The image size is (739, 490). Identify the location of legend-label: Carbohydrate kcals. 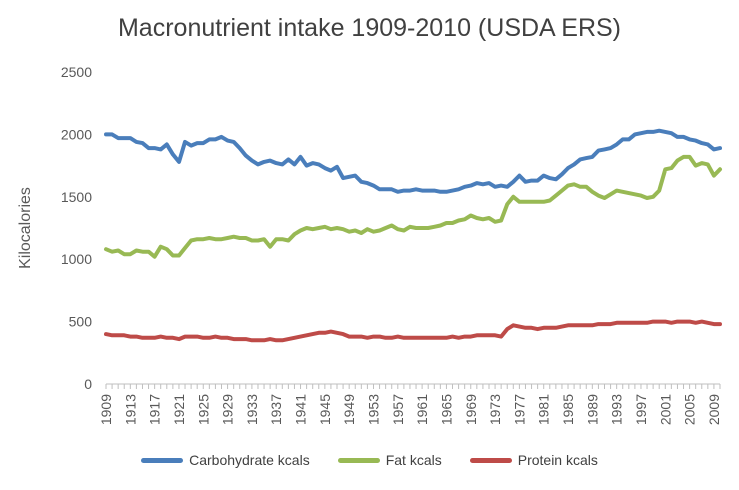
(249, 460).